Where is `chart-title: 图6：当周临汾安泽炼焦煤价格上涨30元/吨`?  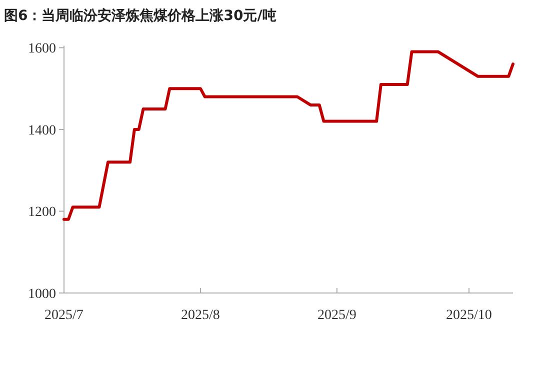
chart-title: 图6：当周临汾安泽炼焦煤价格上涨30元/吨 is located at coordinates (140, 15).